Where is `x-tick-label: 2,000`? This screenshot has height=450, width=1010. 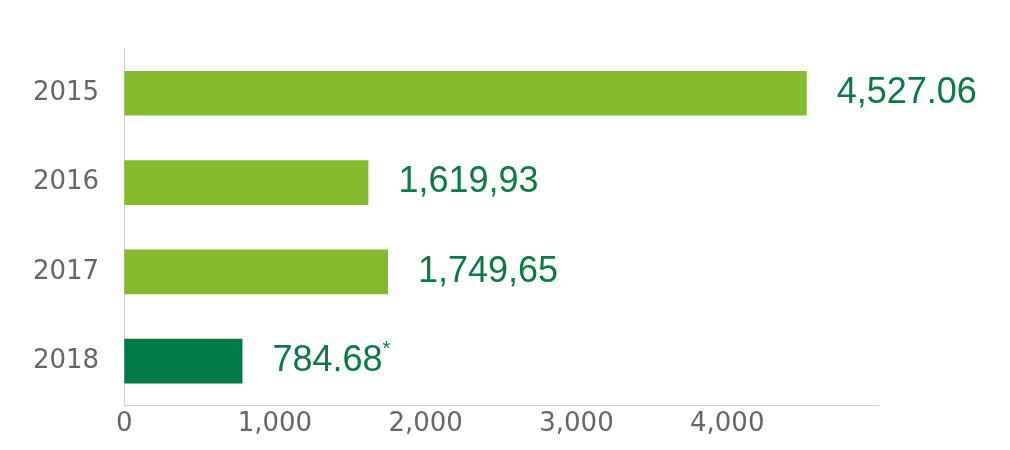
x-tick-label: 2,000 is located at coordinates (425, 422).